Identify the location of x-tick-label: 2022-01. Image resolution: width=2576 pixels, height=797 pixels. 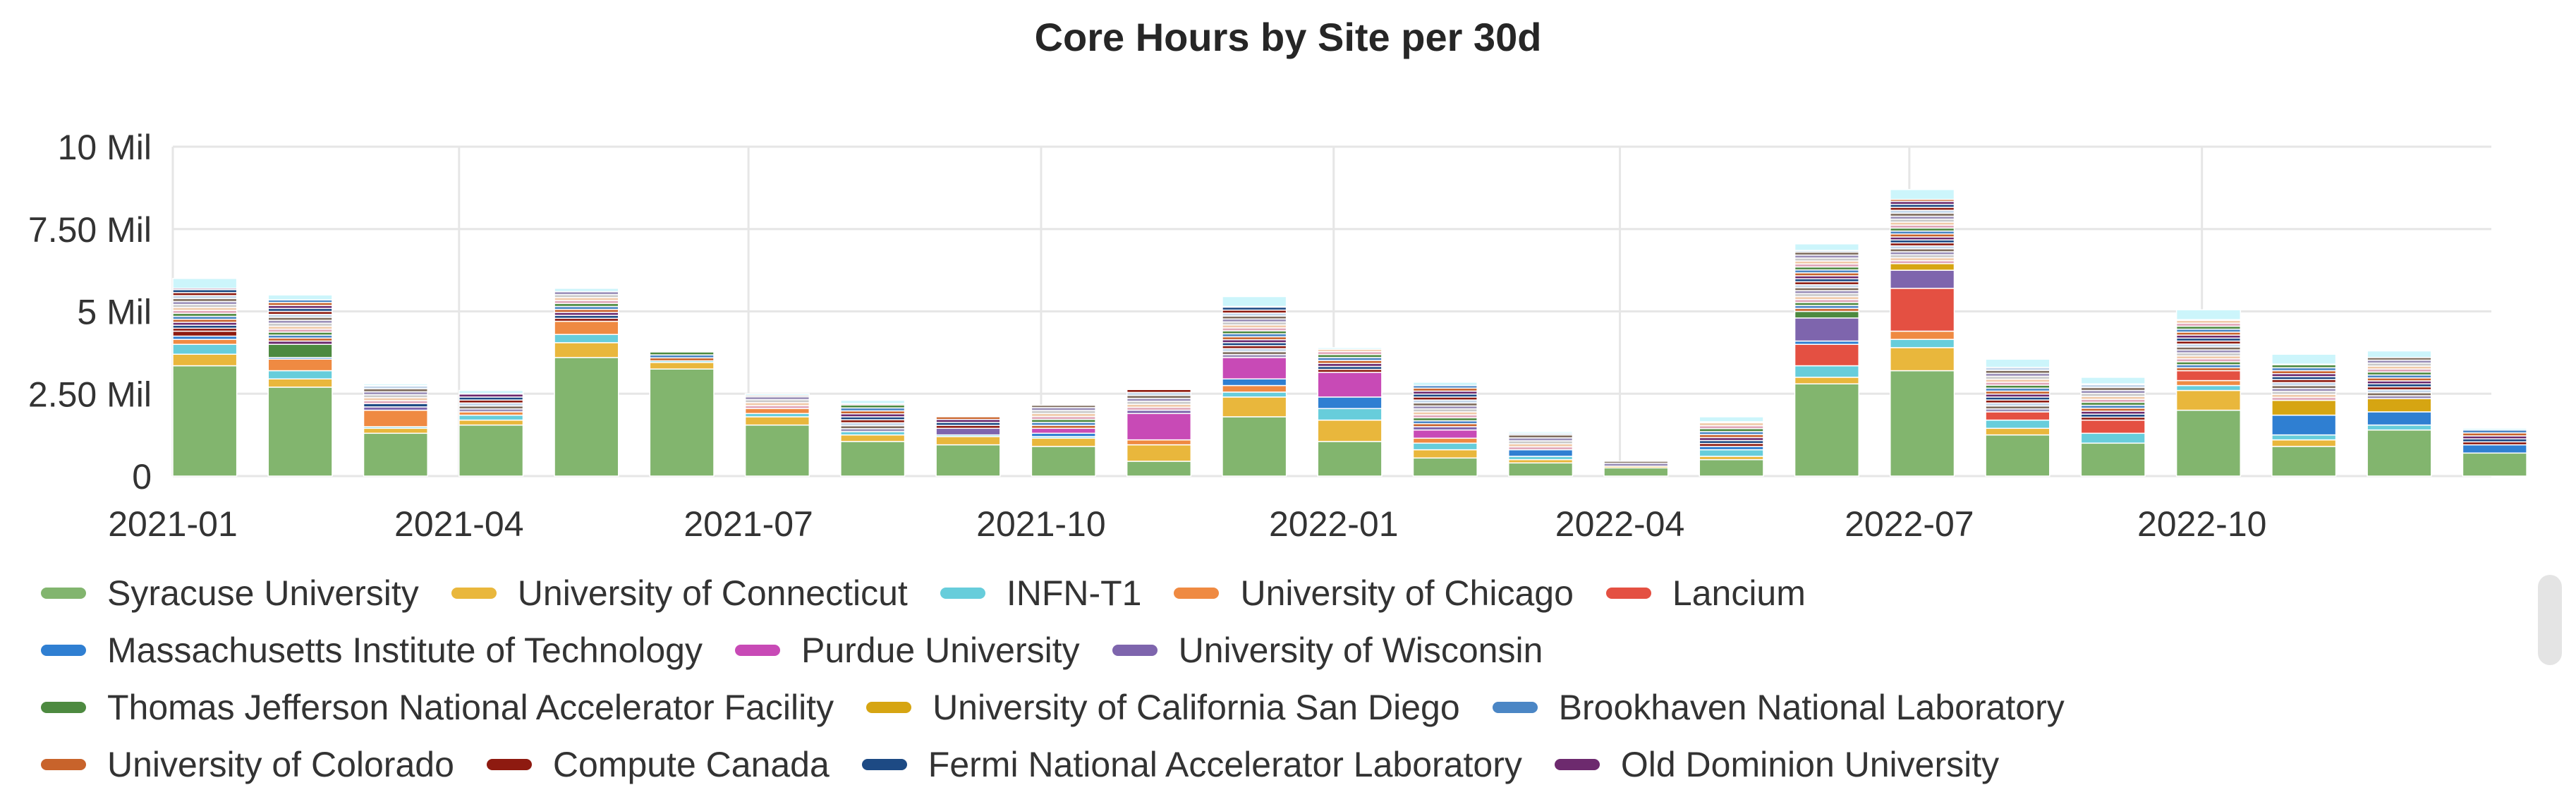
(1334, 524).